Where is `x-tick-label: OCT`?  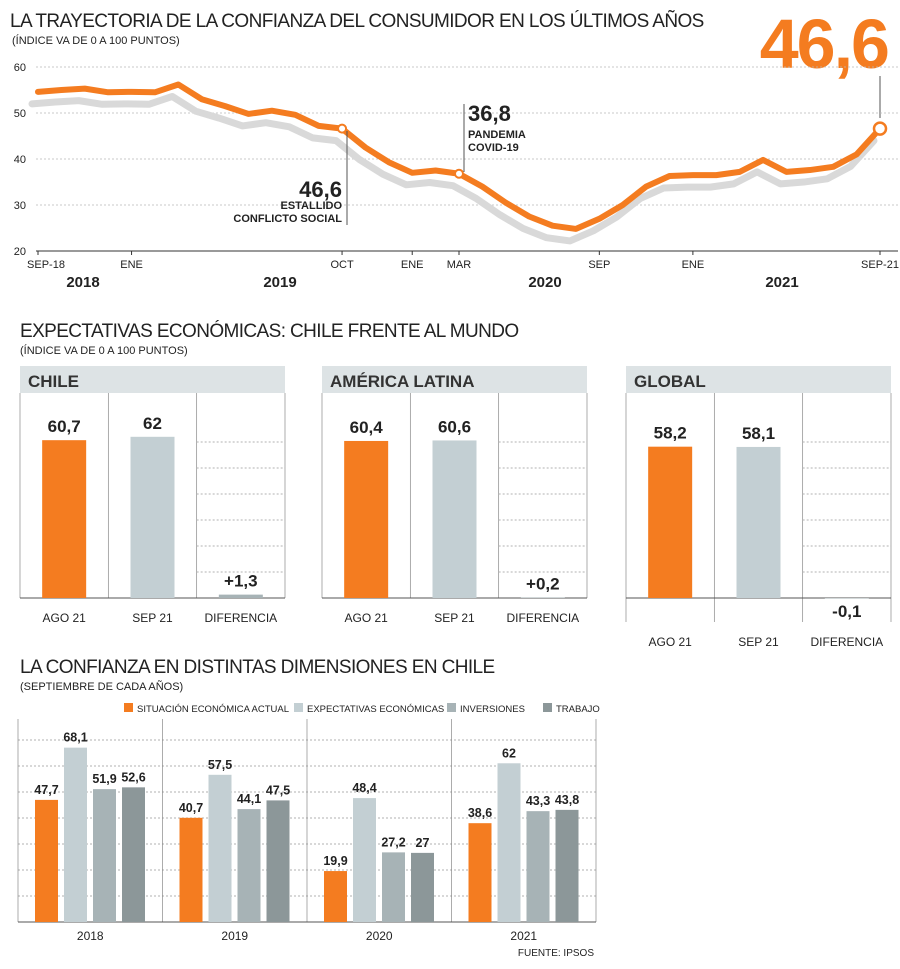 x-tick-label: OCT is located at coordinates (342, 265).